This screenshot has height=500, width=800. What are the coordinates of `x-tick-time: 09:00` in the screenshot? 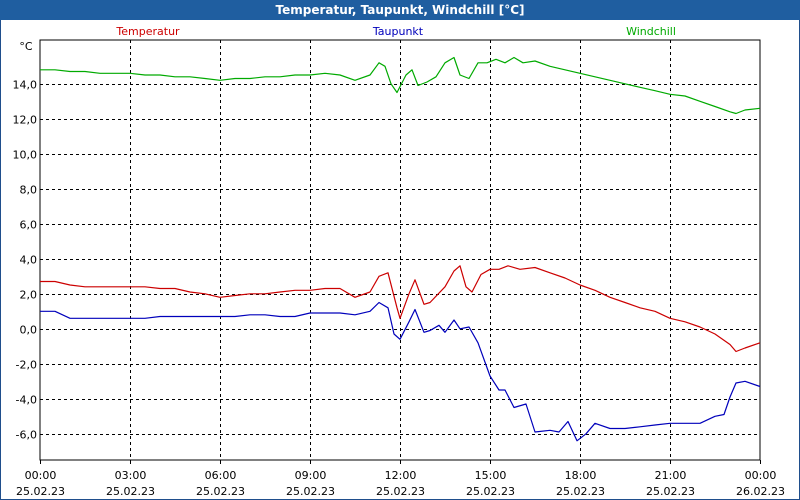 It's located at (311, 475).